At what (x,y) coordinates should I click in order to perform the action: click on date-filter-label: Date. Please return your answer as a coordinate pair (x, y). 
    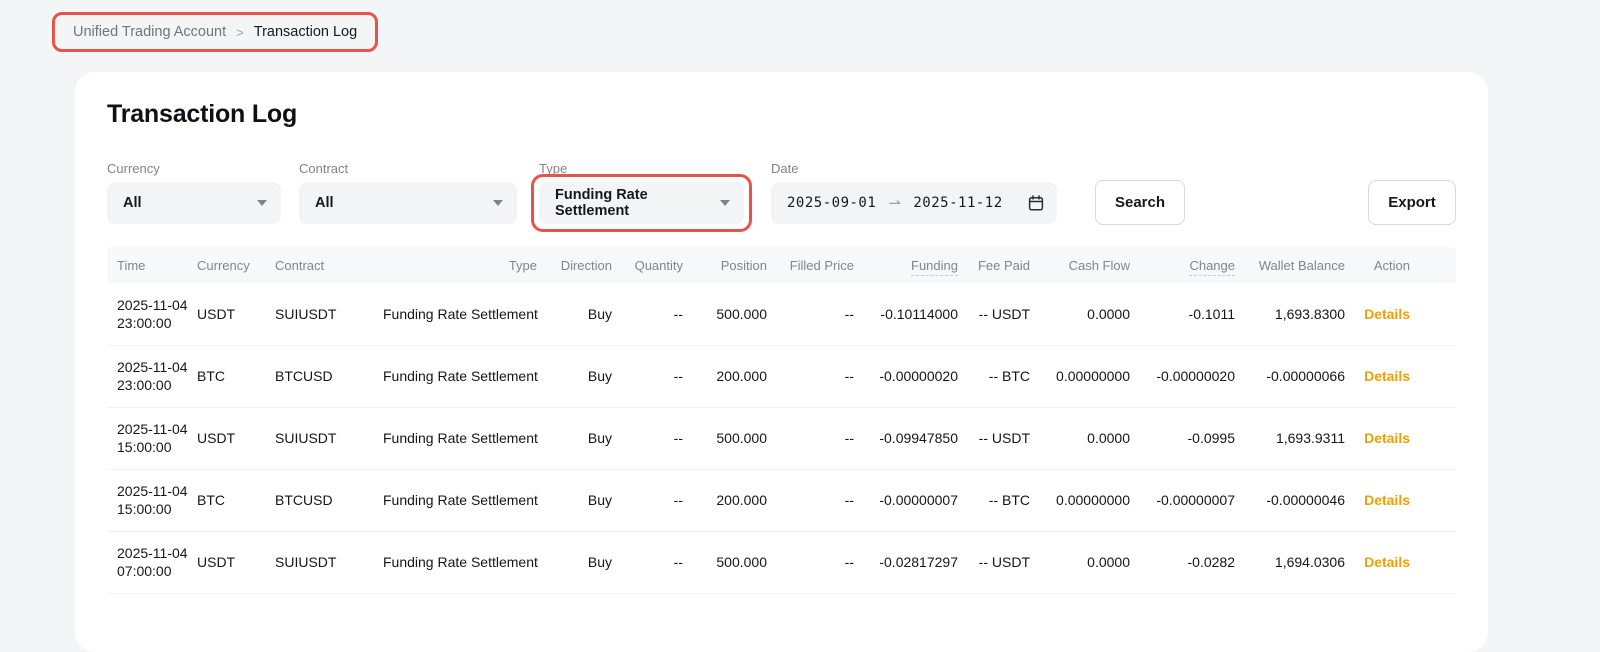
    Looking at the image, I should click on (785, 168).